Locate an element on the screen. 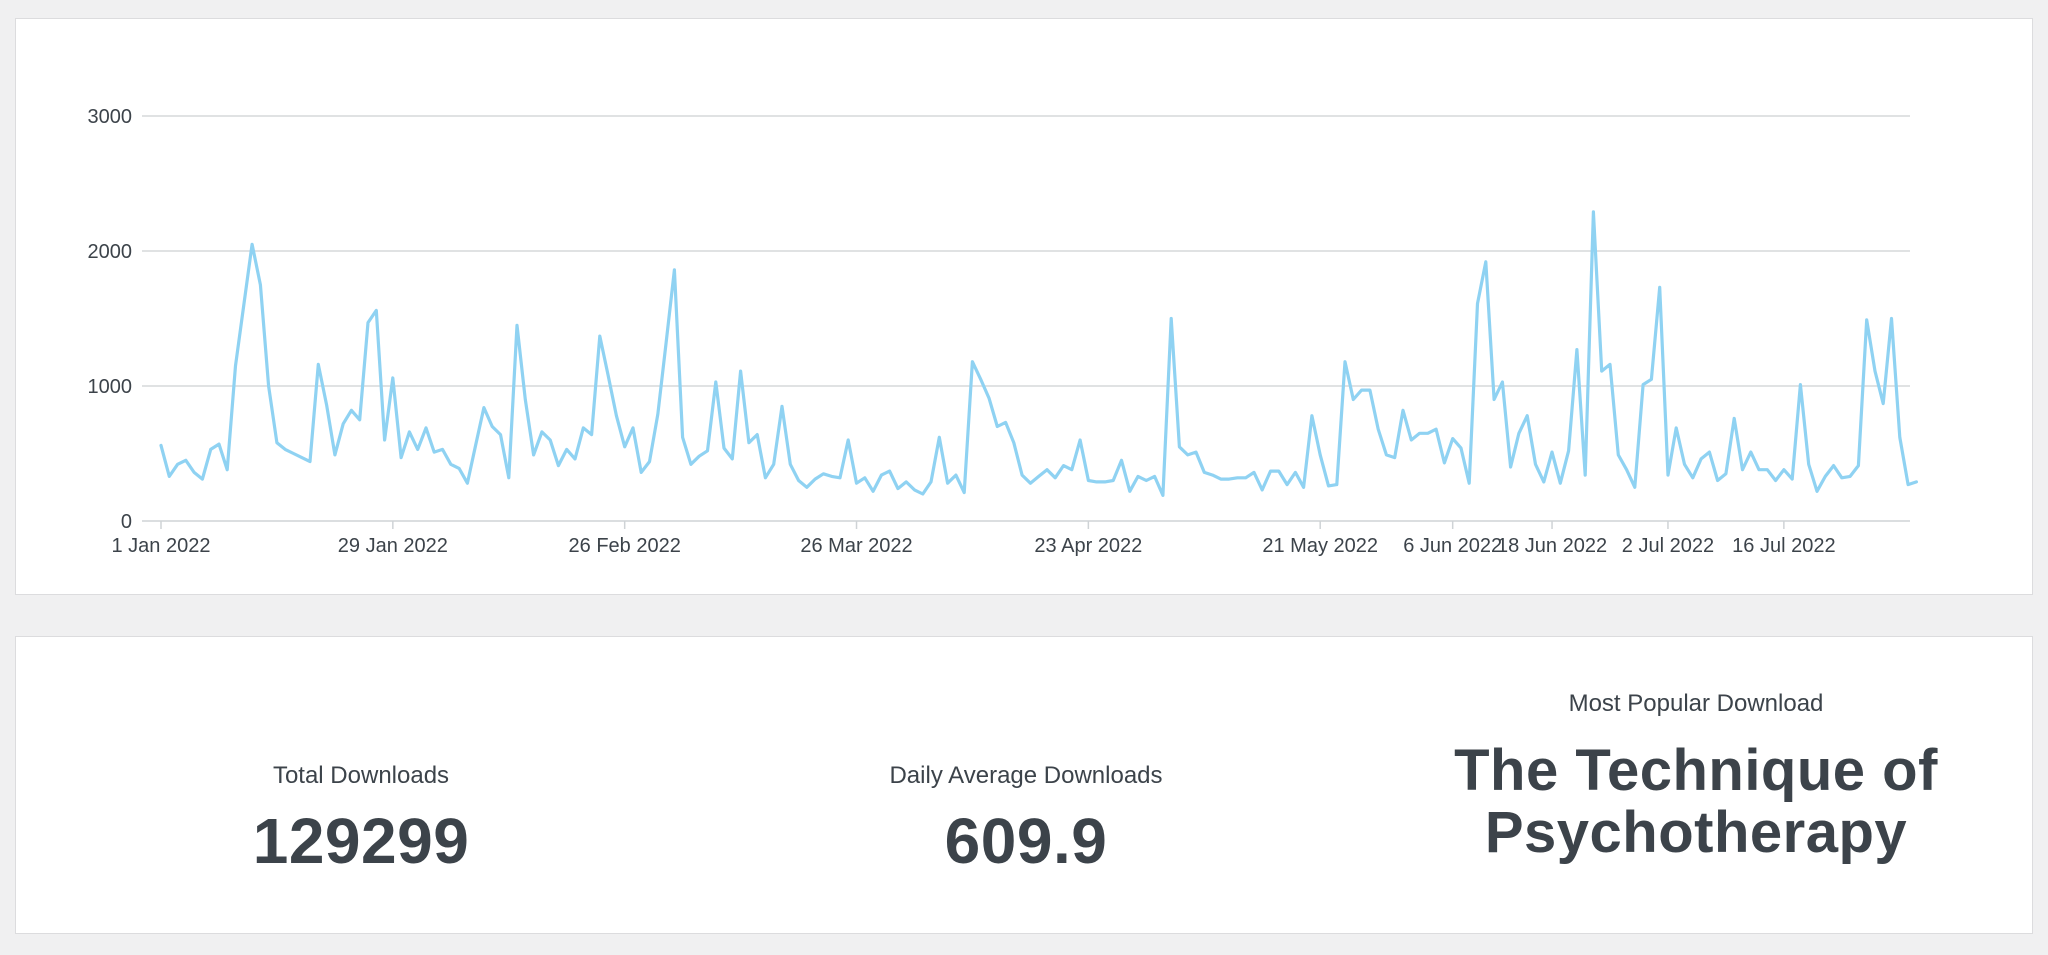 This screenshot has width=2048, height=955. y-tick-label: 3000 is located at coordinates (110, 117).